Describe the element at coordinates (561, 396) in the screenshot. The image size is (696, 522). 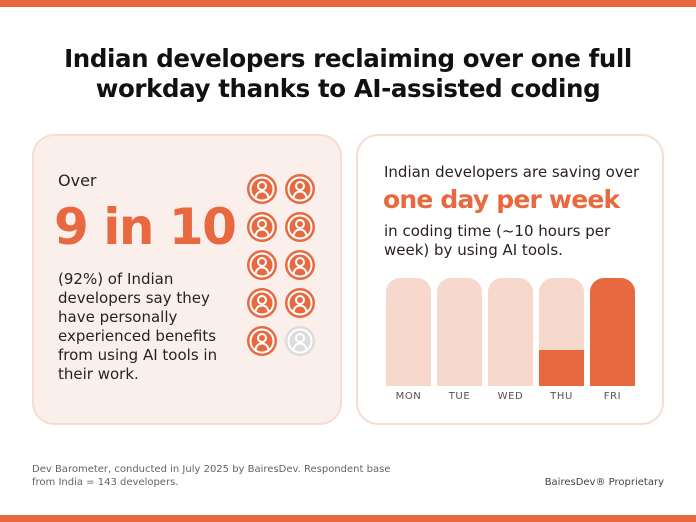
I see `day-label-thu: THU` at that location.